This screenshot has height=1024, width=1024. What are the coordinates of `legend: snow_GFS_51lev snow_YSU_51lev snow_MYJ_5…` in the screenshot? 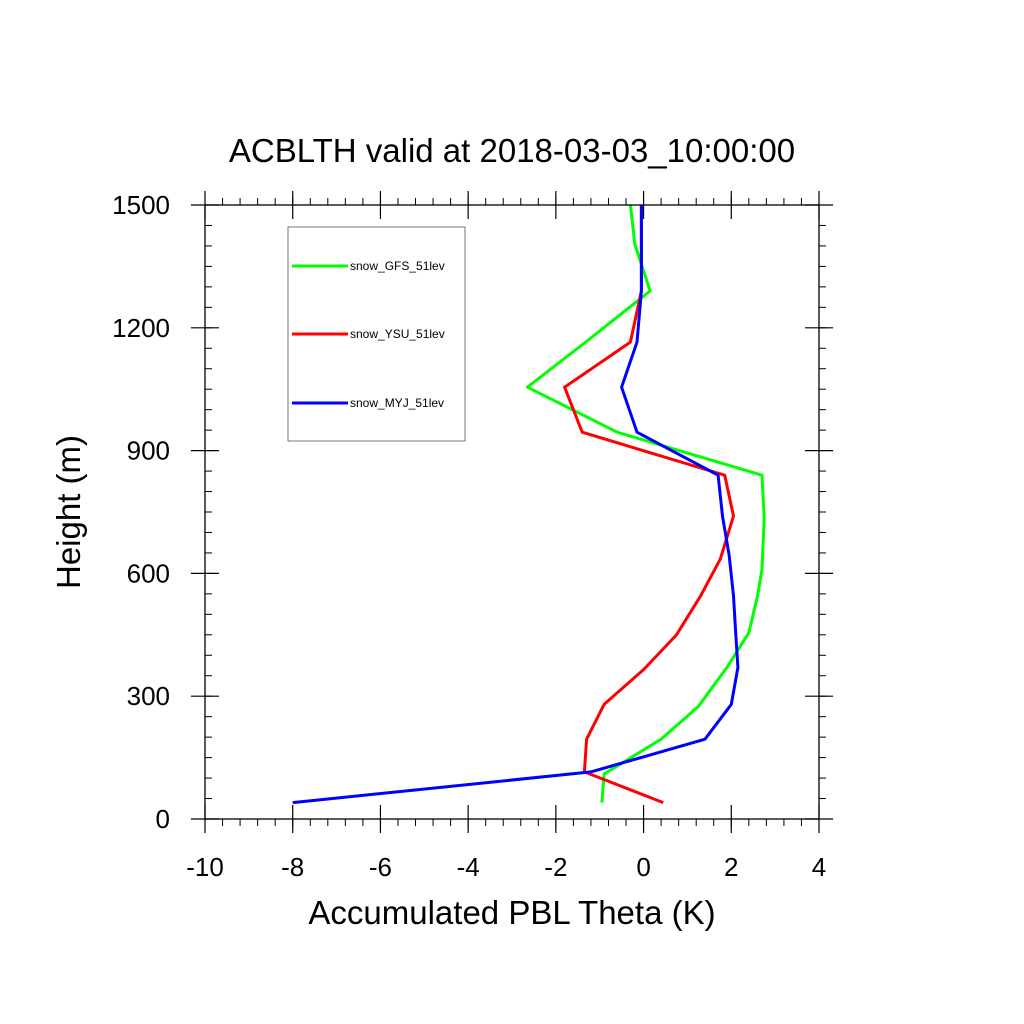 It's located at (376, 334).